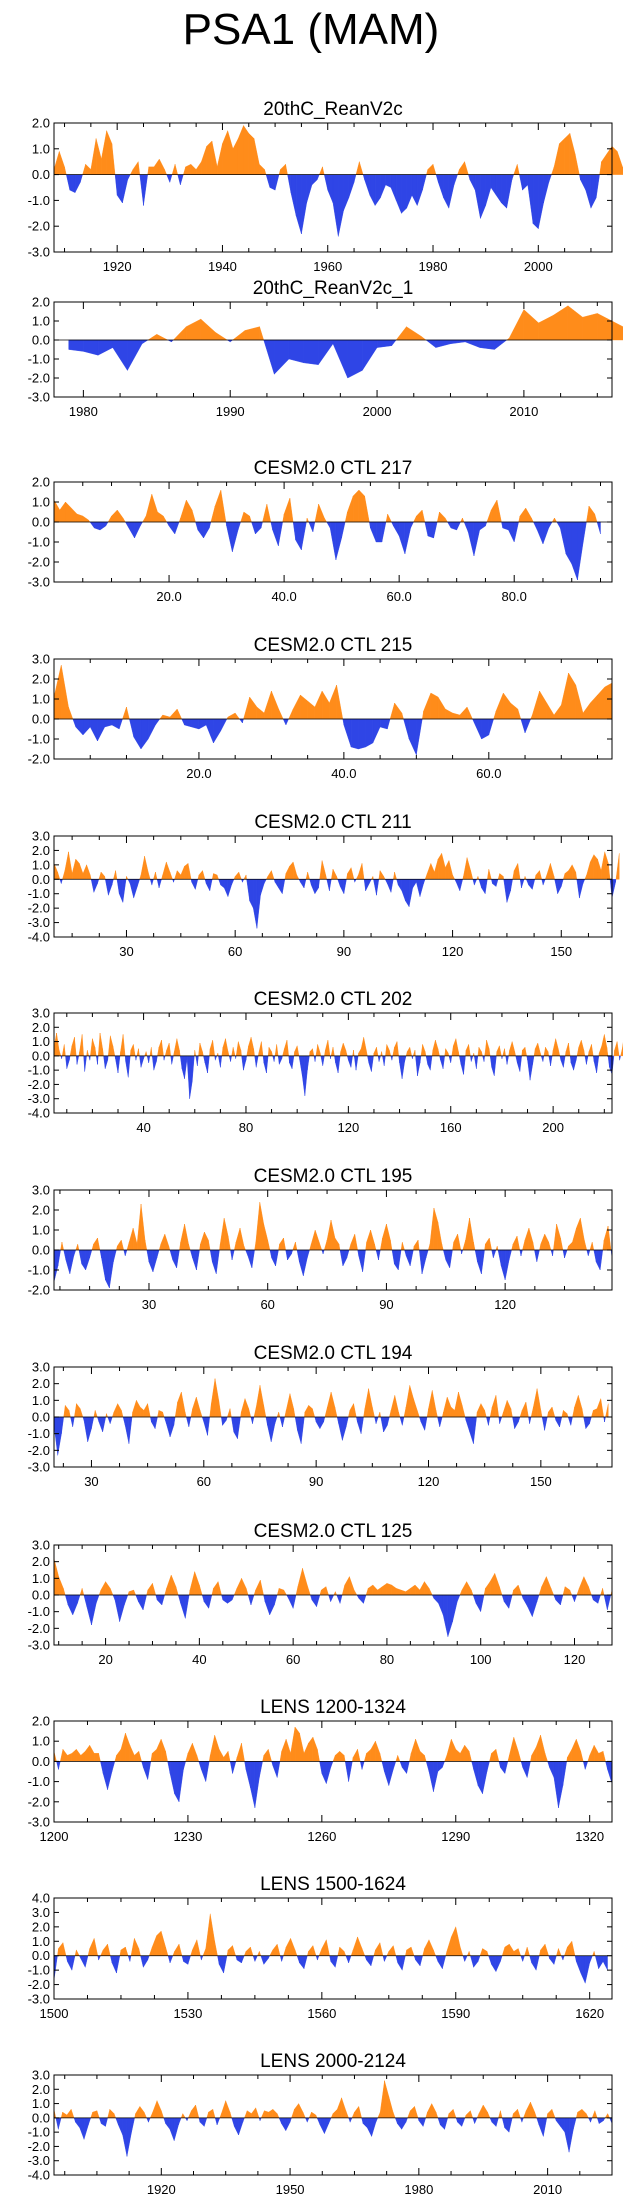 The width and height of the screenshot is (623, 2209). I want to click on chart-title: 20thC_ReanV2c_1, so click(333, 288).